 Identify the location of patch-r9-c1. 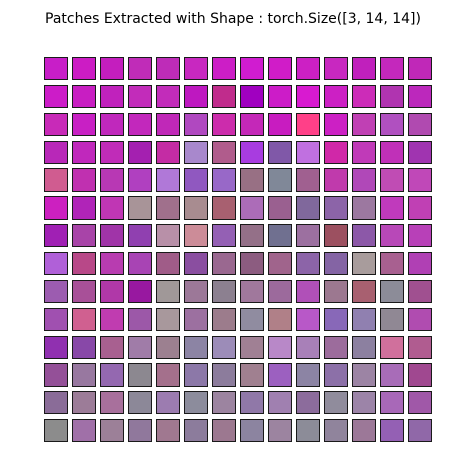
(84, 319).